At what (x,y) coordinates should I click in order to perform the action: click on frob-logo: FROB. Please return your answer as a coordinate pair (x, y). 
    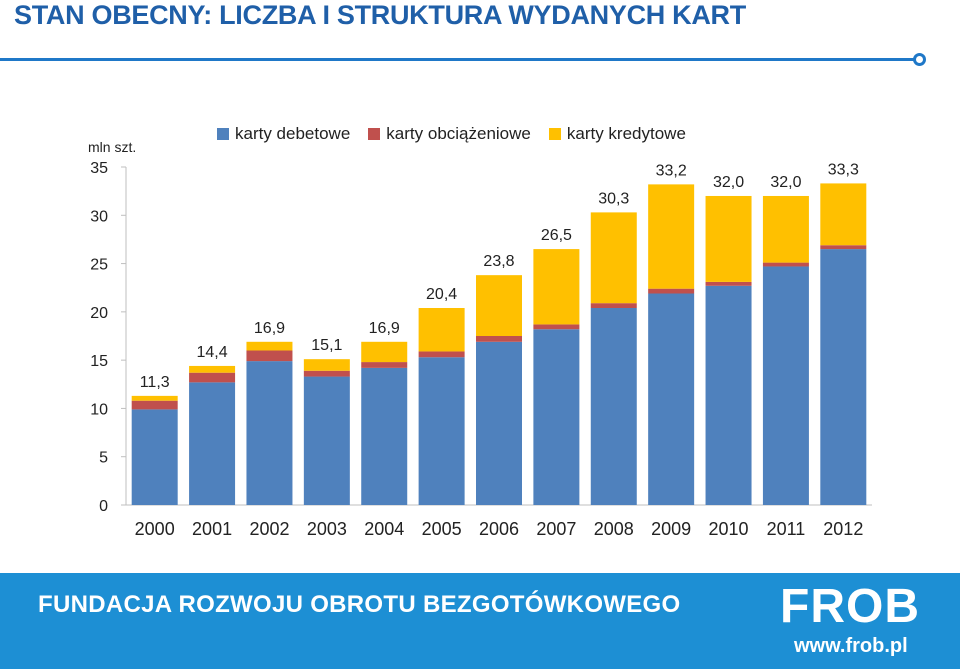
    Looking at the image, I should click on (850, 606).